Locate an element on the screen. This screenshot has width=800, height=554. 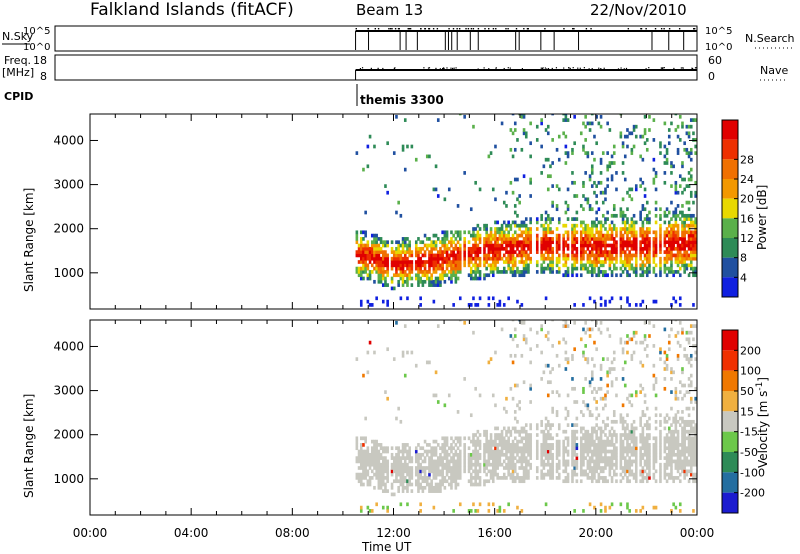
colorbar-swatch is located at coordinates (730, 248).